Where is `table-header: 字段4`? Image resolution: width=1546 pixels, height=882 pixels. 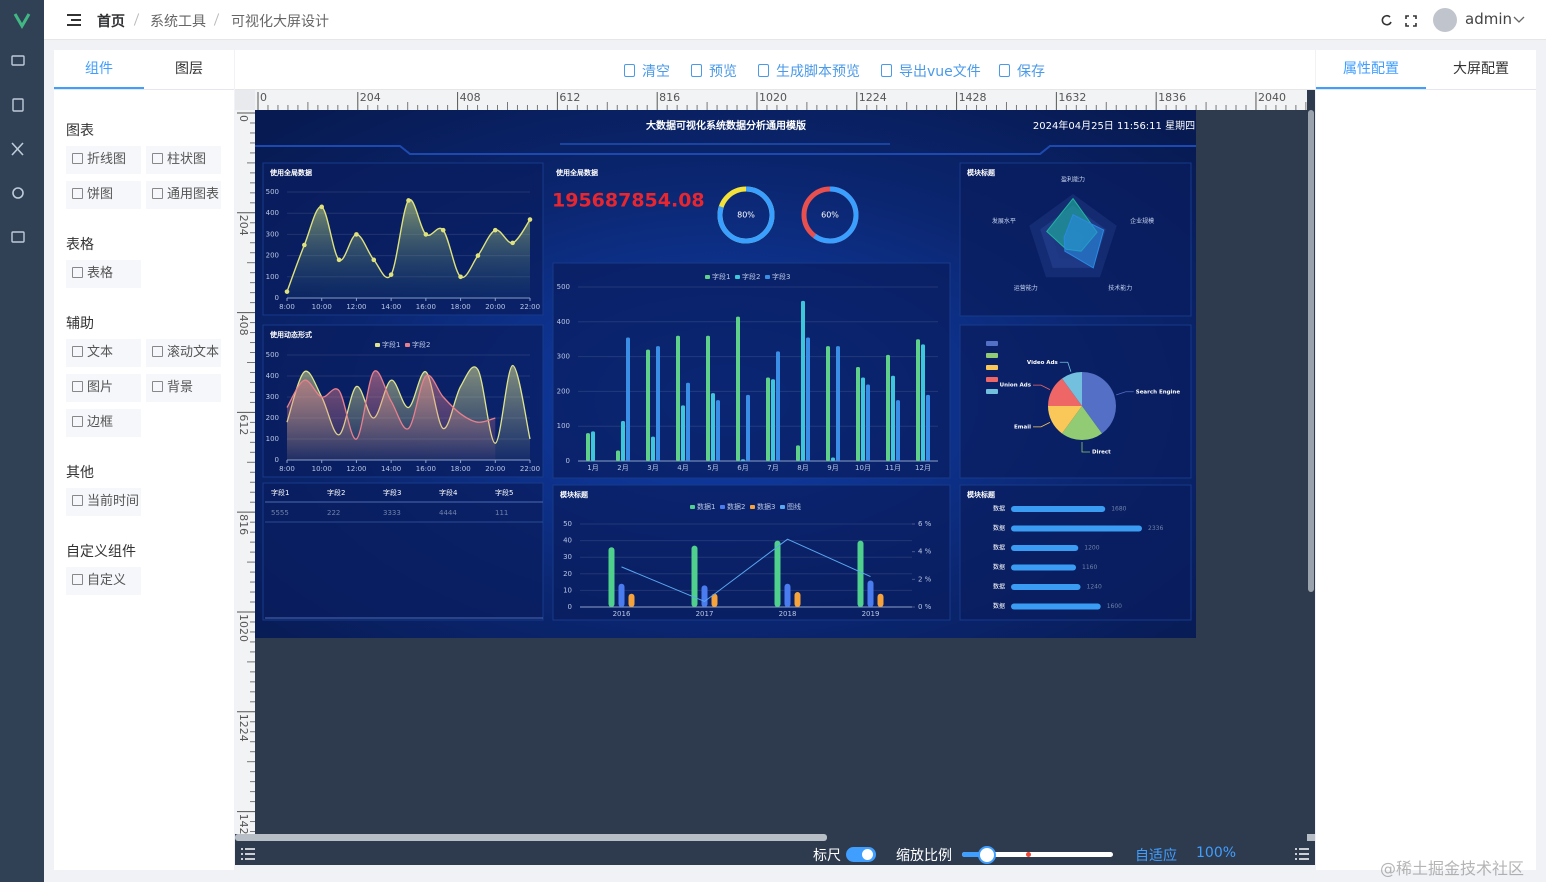 table-header: 字段4 is located at coordinates (448, 492).